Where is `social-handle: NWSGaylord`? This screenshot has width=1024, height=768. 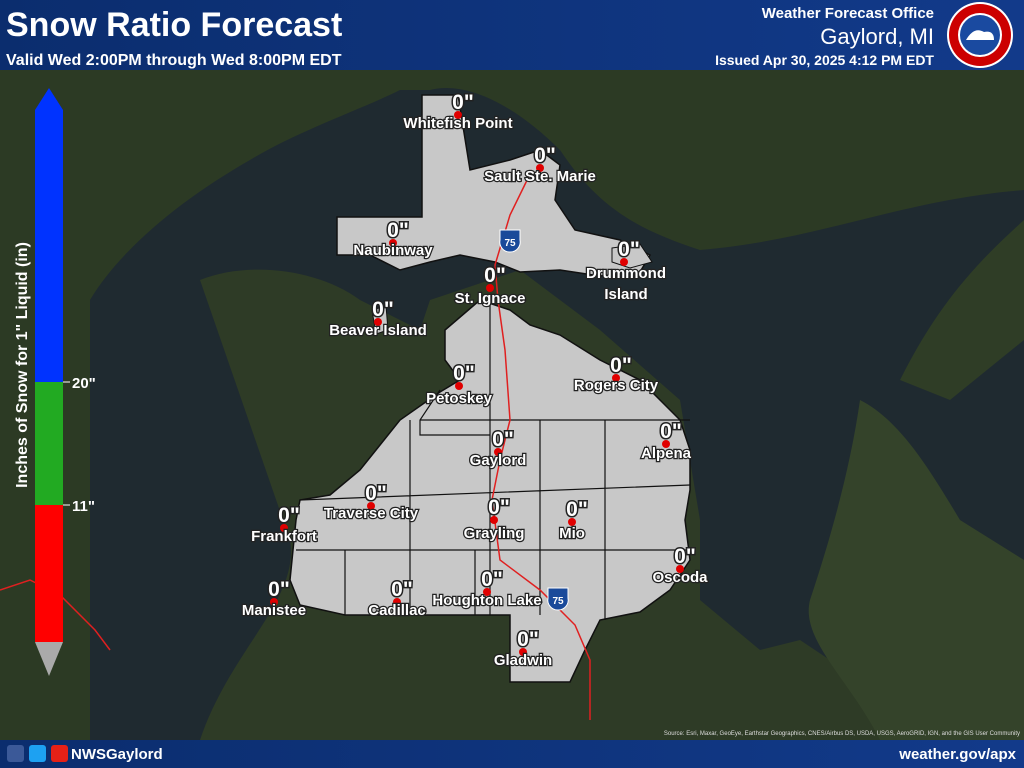
social-handle: NWSGaylord is located at coordinates (117, 754).